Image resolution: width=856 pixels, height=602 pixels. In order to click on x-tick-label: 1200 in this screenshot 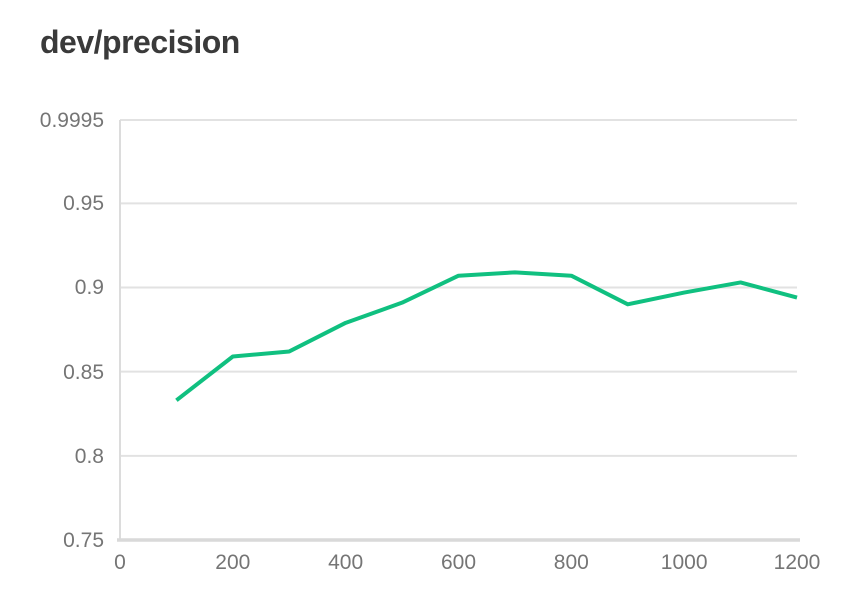, I will do `click(797, 562)`.